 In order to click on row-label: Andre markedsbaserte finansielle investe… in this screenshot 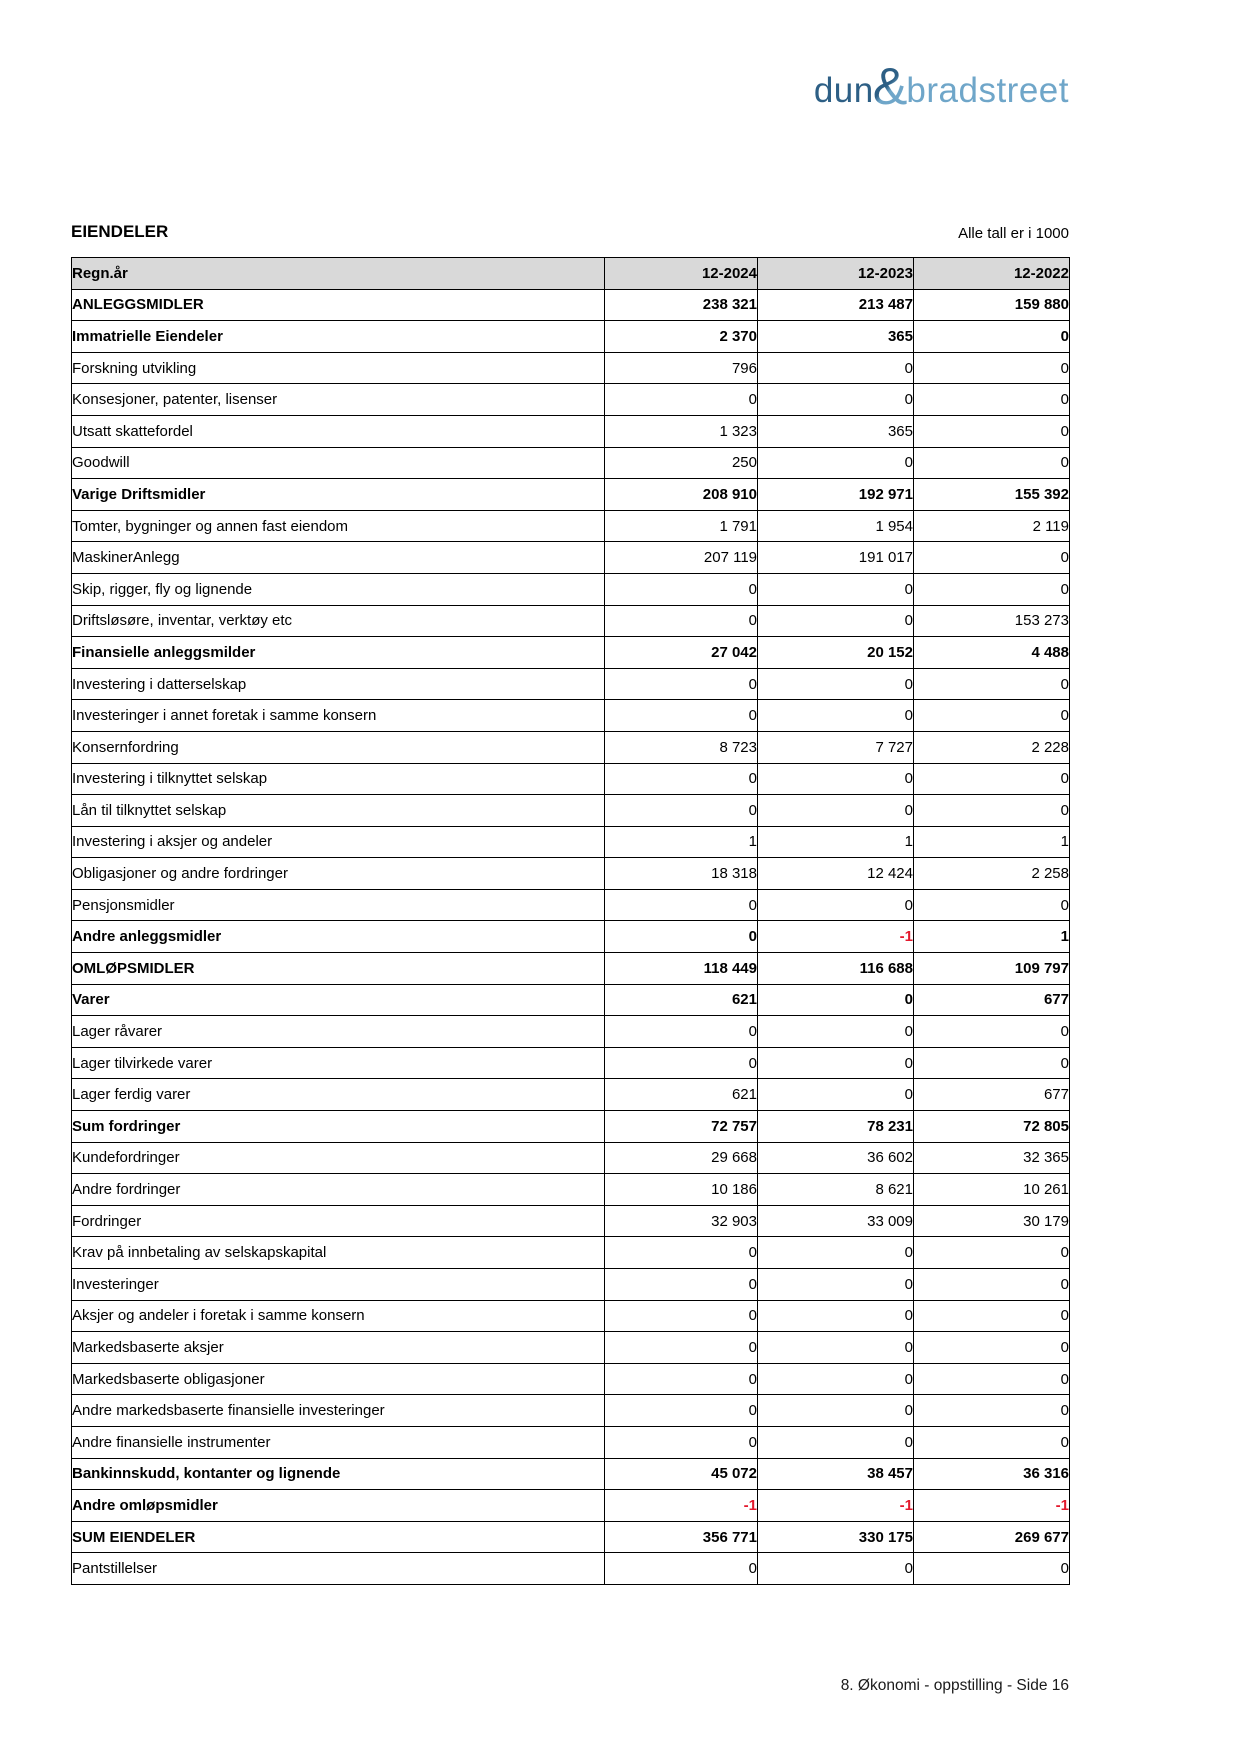, I will do `click(338, 1410)`.